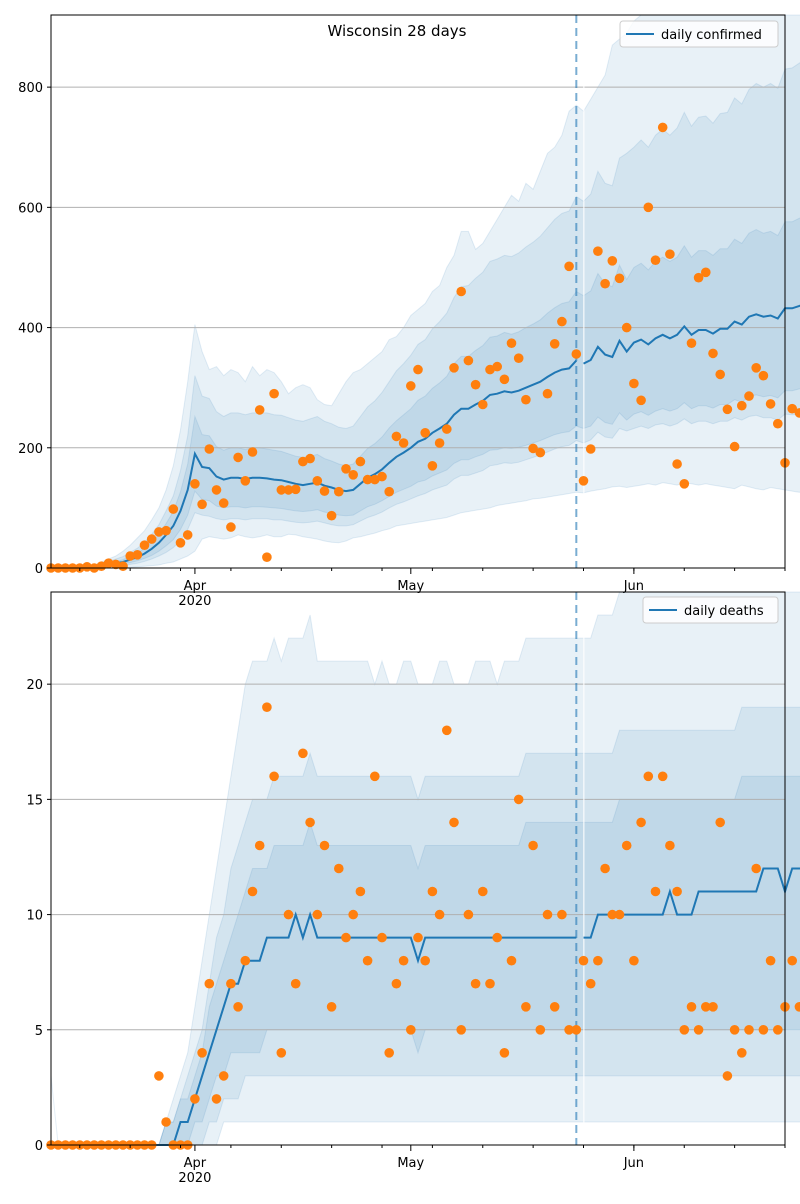  Describe the element at coordinates (34, 800) in the screenshot. I see `y-tick-label: 15` at that location.